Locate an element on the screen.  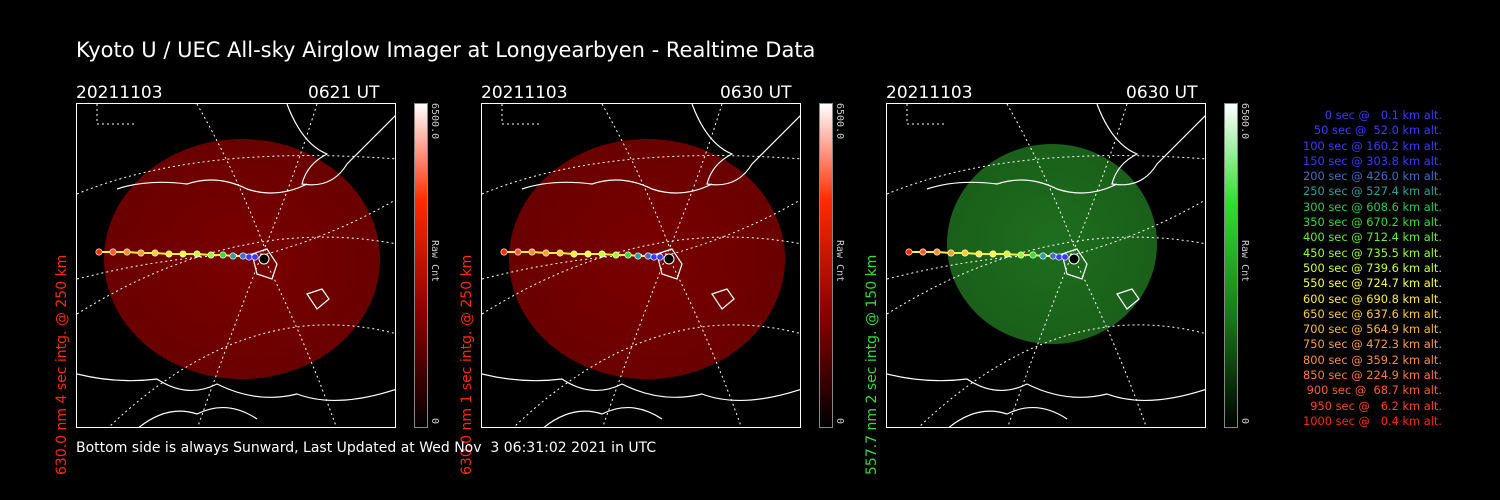
legend-row: 100 sec @ 160.2 km alt. is located at coordinates (1372, 145).